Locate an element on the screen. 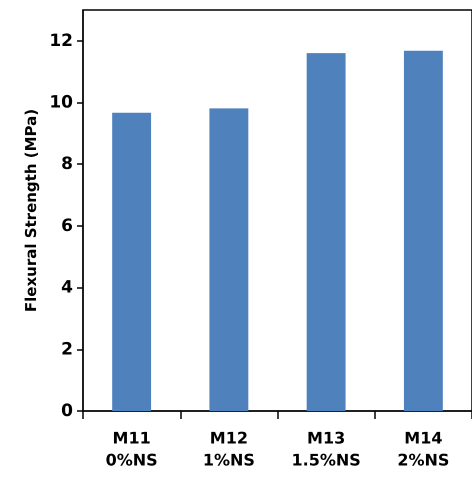 This screenshot has height=481, width=472. y-tick-label: 12 is located at coordinates (61, 40).